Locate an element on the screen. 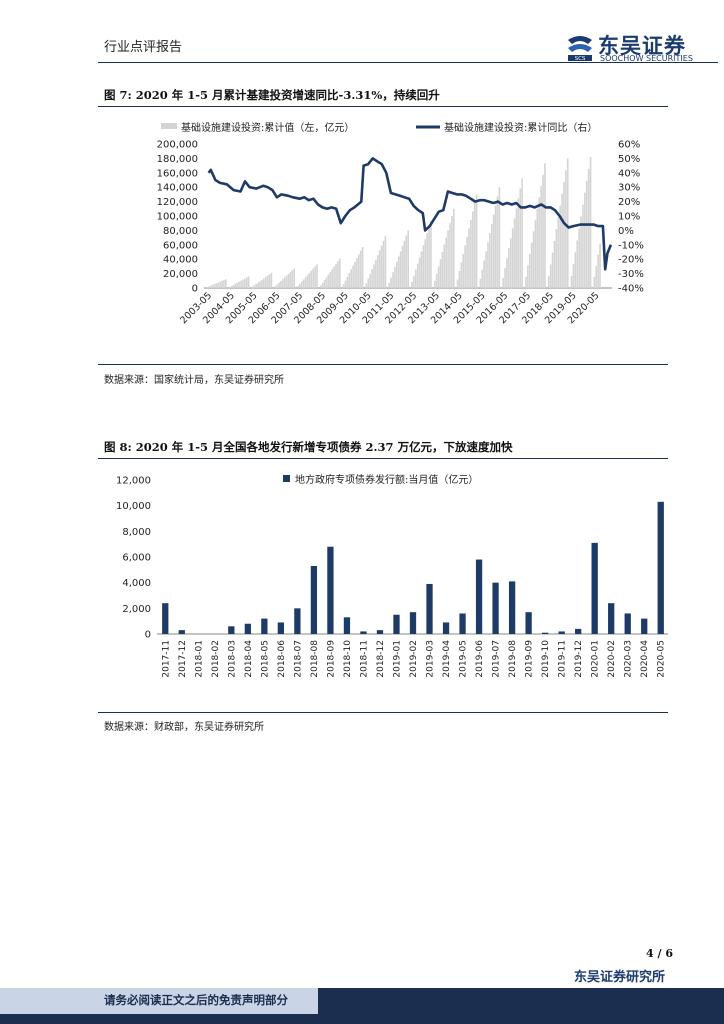 The height and width of the screenshot is (1024, 724). legend-bar-label: 基础设施建设投资:累计值（左，亿元） is located at coordinates (267, 127).